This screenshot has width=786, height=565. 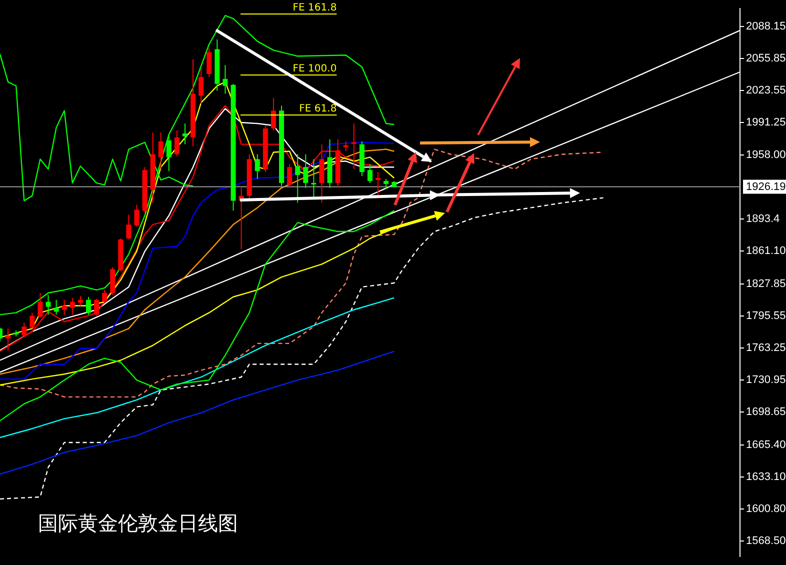 What do you see at coordinates (766, 58) in the screenshot?
I see `y-tick-label: 2055.85` at bounding box center [766, 58].